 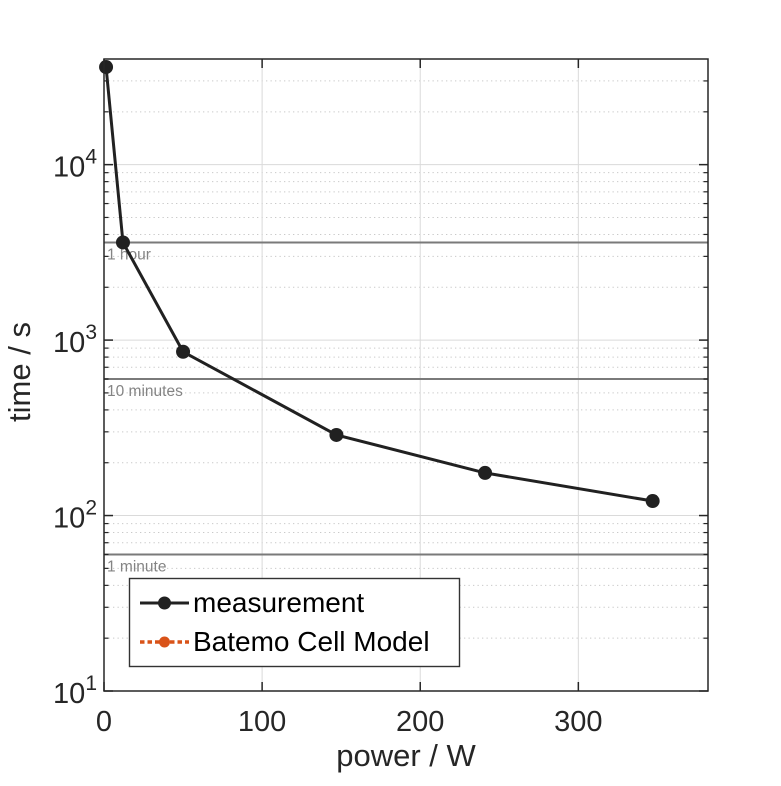 I want to click on x-tick-label: 300, so click(x=578, y=722).